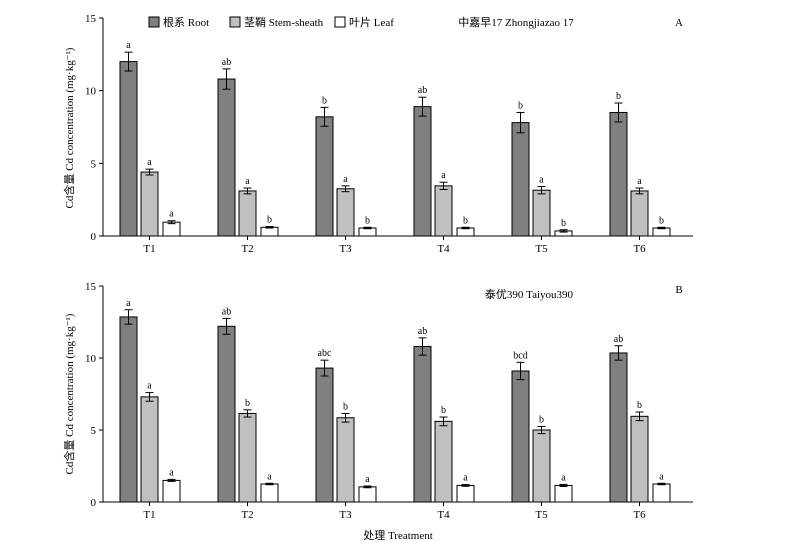  Describe the element at coordinates (235, 22) in the screenshot. I see `legend-swatch-stem` at that location.